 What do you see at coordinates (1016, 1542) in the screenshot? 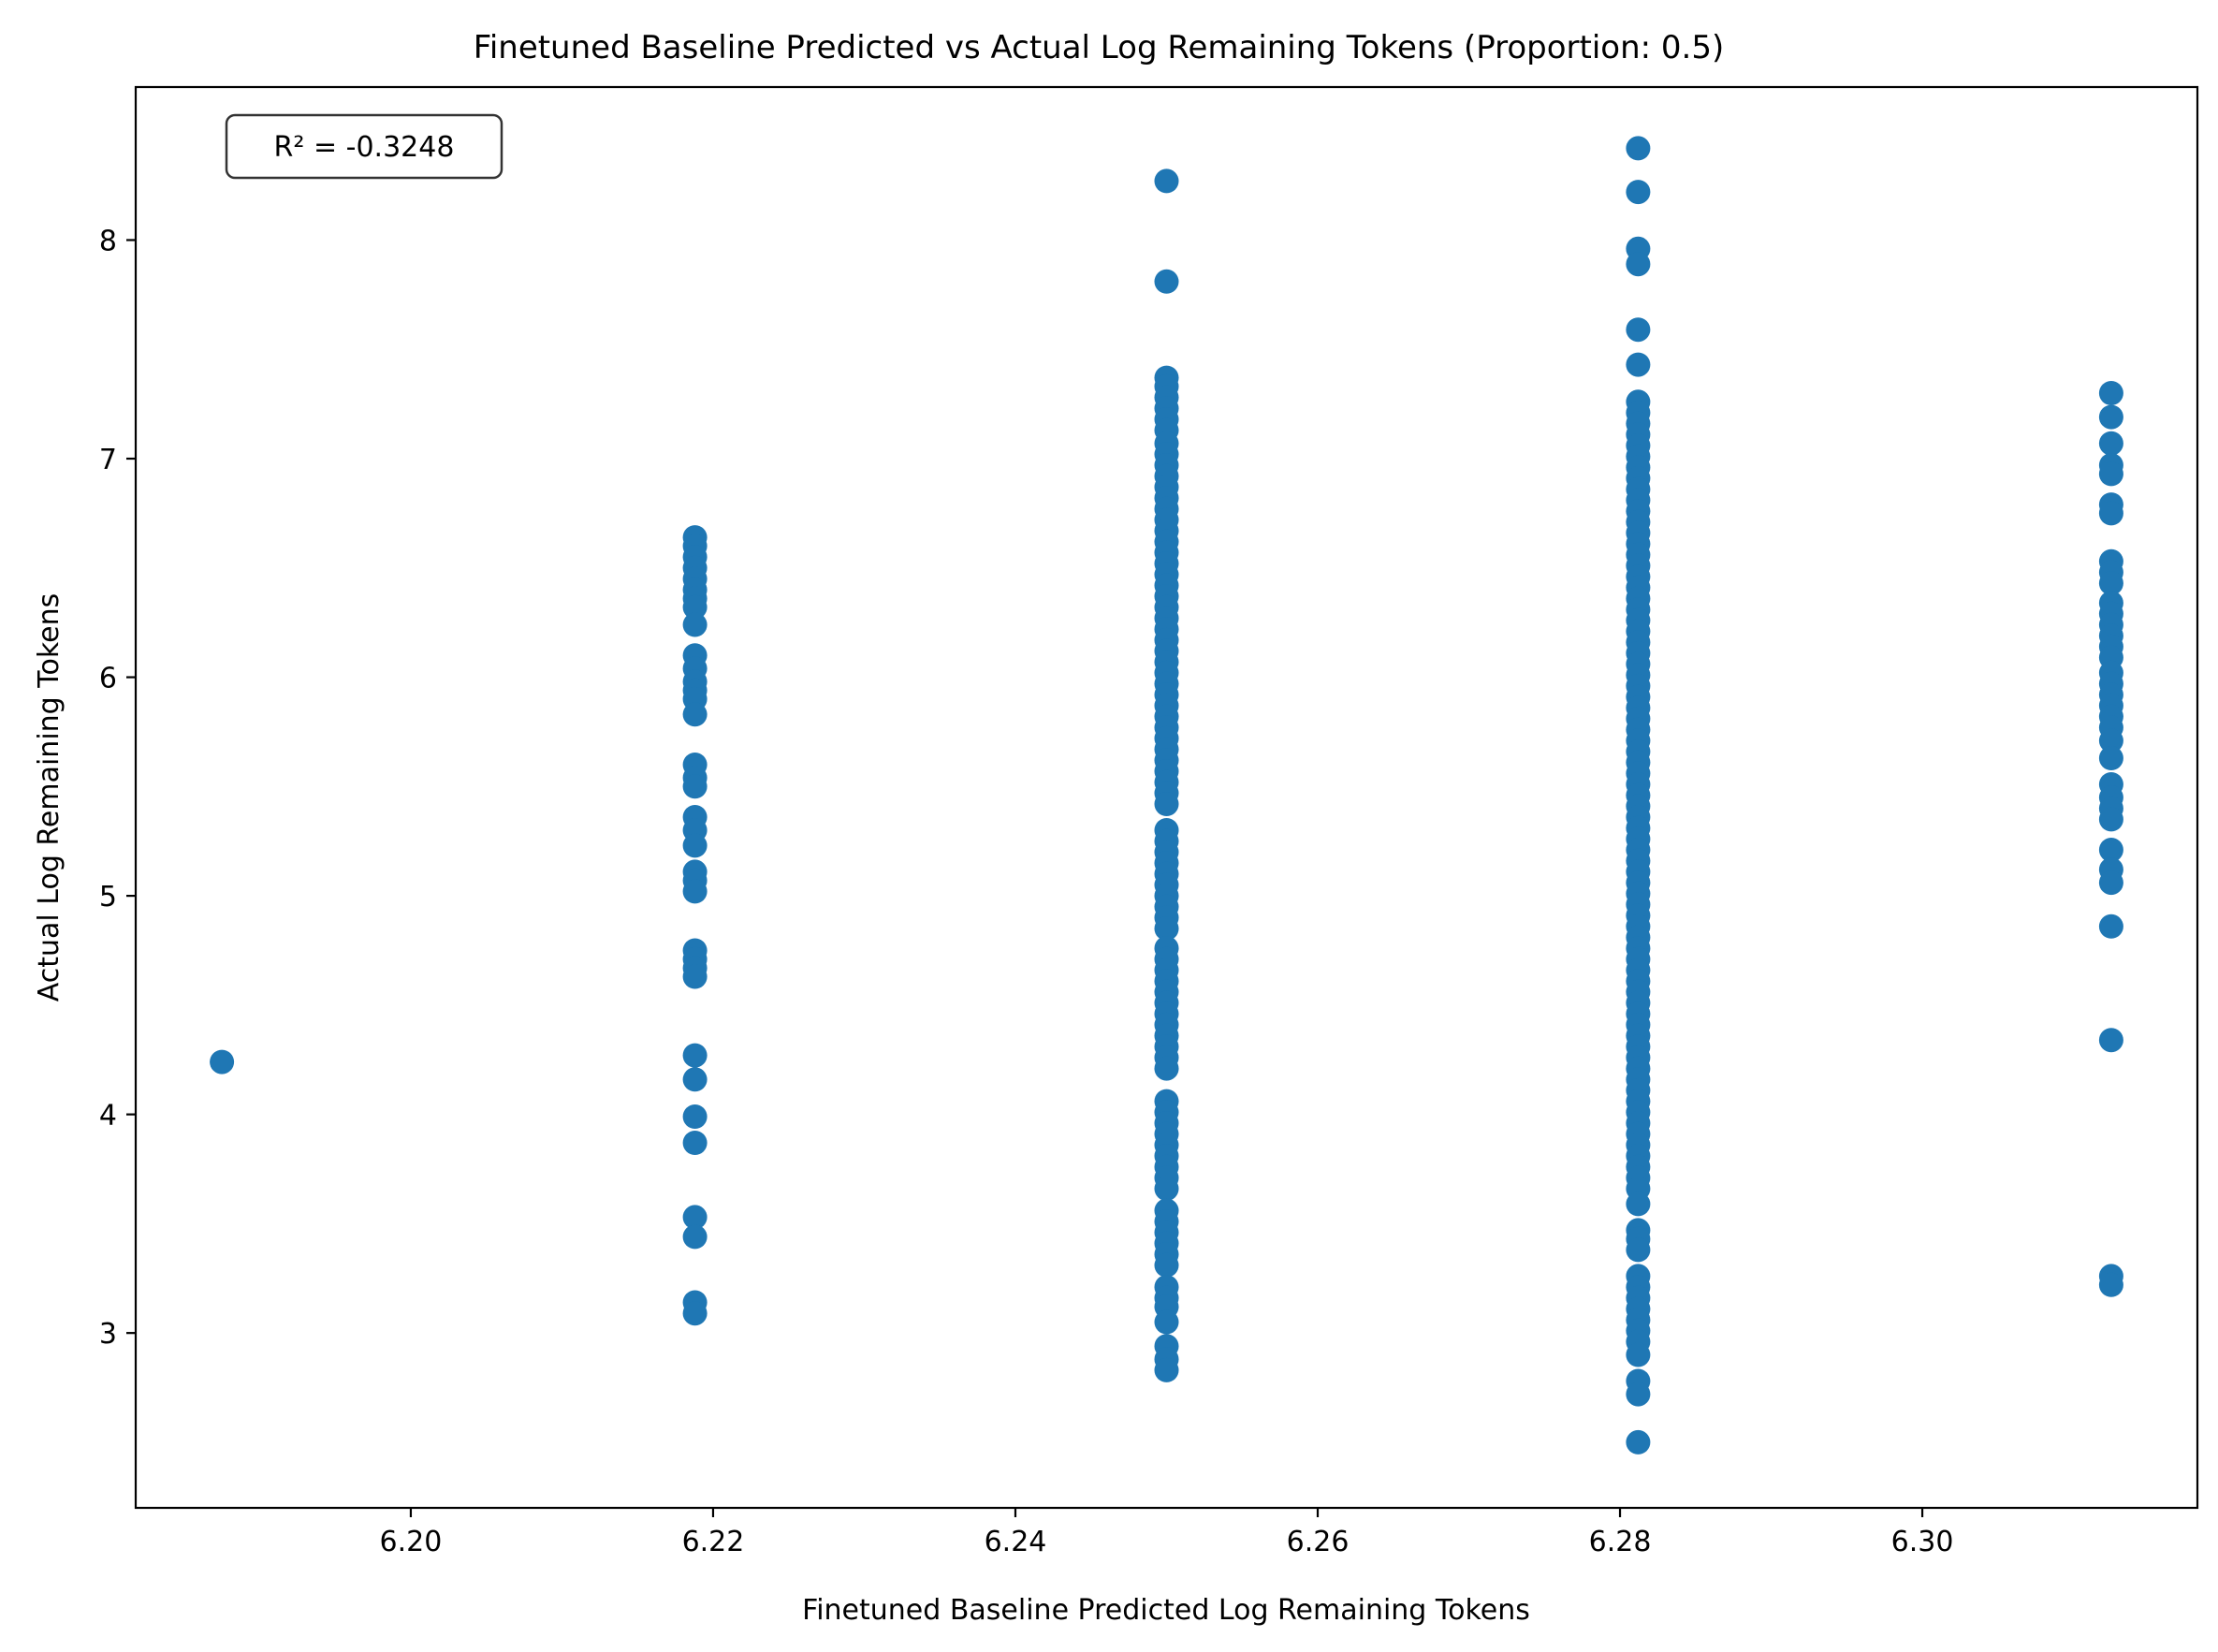
I see `x-tick-label: 6.24` at bounding box center [1016, 1542].